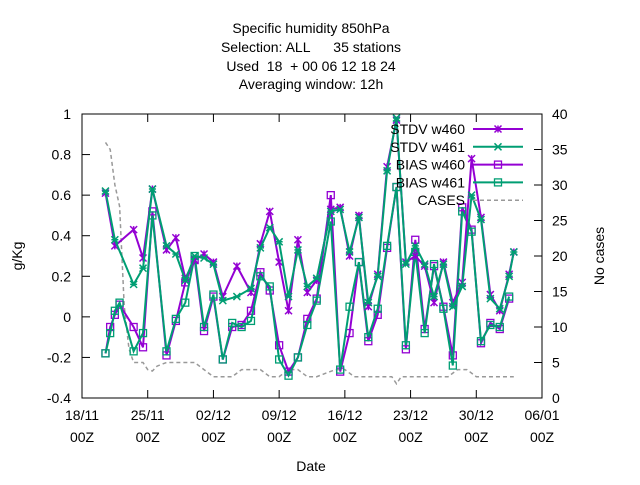  I want to click on y-tick-label: 0.2, so click(62, 276).